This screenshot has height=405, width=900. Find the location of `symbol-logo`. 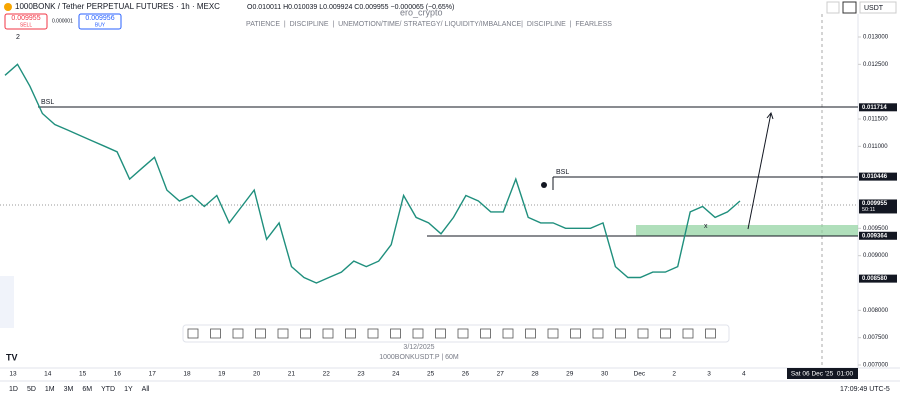

symbol-logo is located at coordinates (8, 7).